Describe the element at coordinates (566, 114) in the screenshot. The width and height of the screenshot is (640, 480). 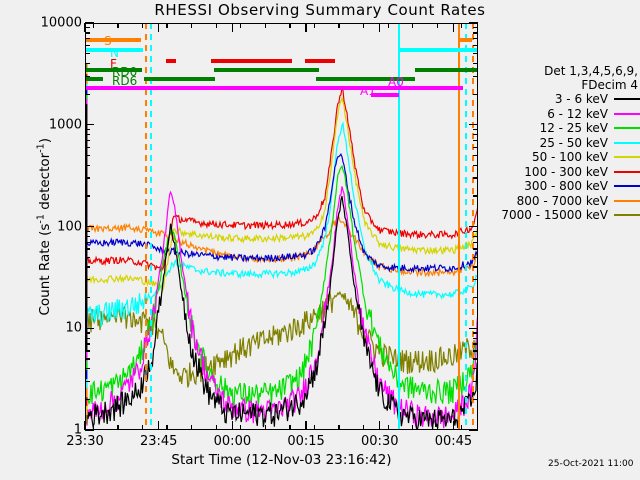
I see `legend-entry-1: 6 - 12 keV` at that location.